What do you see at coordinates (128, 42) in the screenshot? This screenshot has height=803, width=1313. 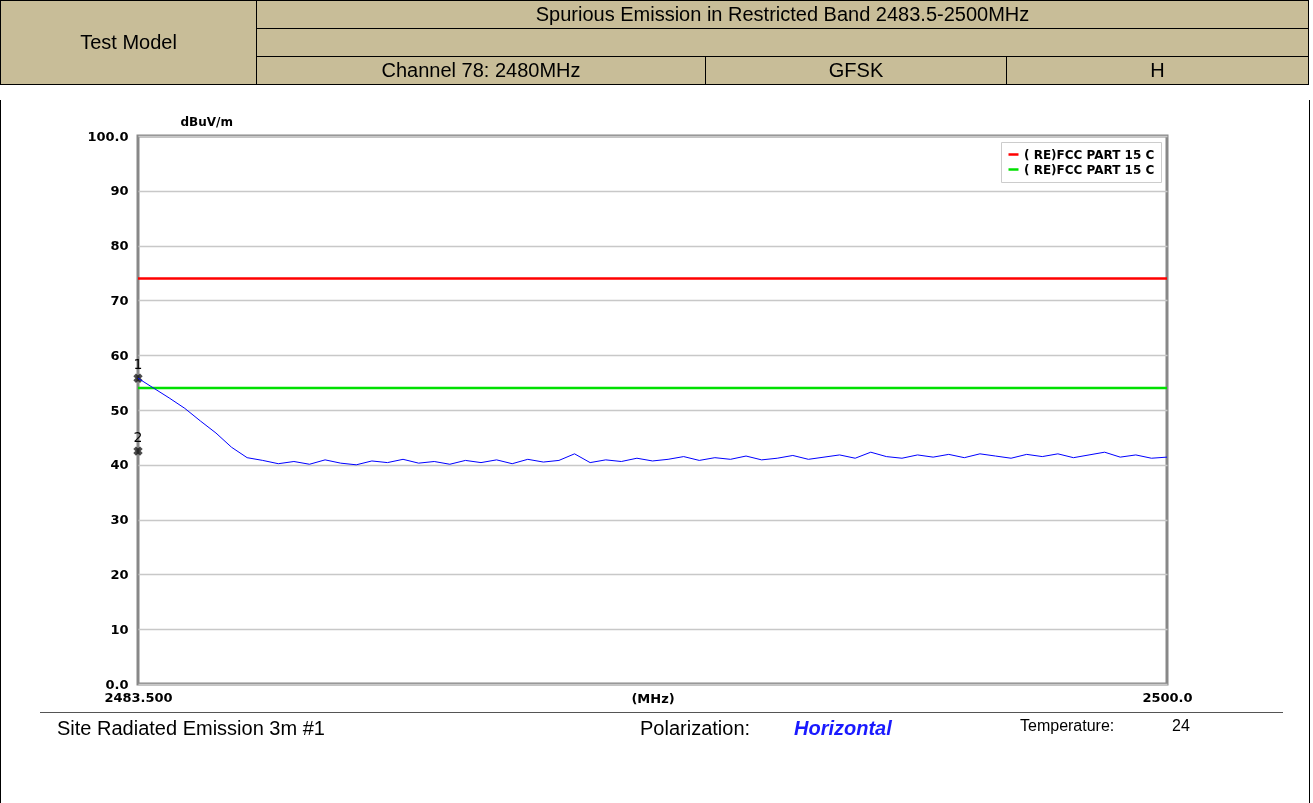 I see `text: Test Model` at bounding box center [128, 42].